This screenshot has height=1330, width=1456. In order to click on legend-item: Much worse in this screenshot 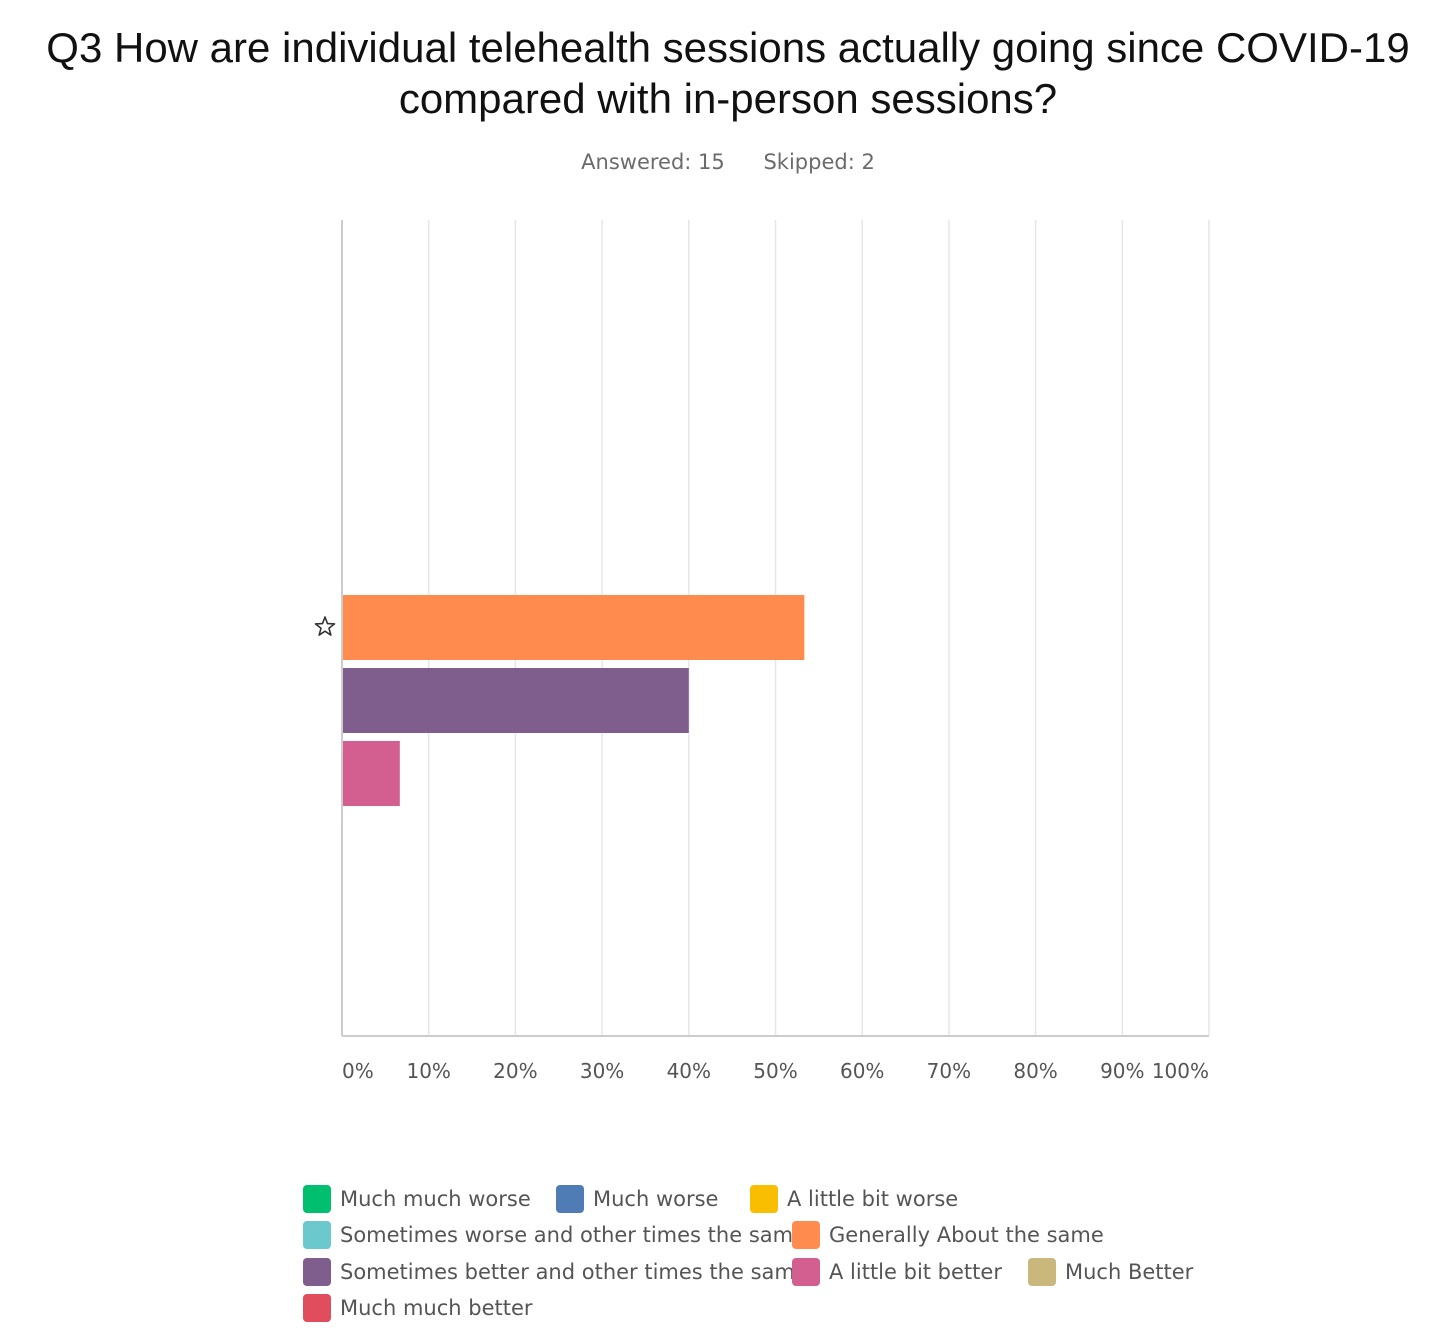, I will do `click(637, 1199)`.